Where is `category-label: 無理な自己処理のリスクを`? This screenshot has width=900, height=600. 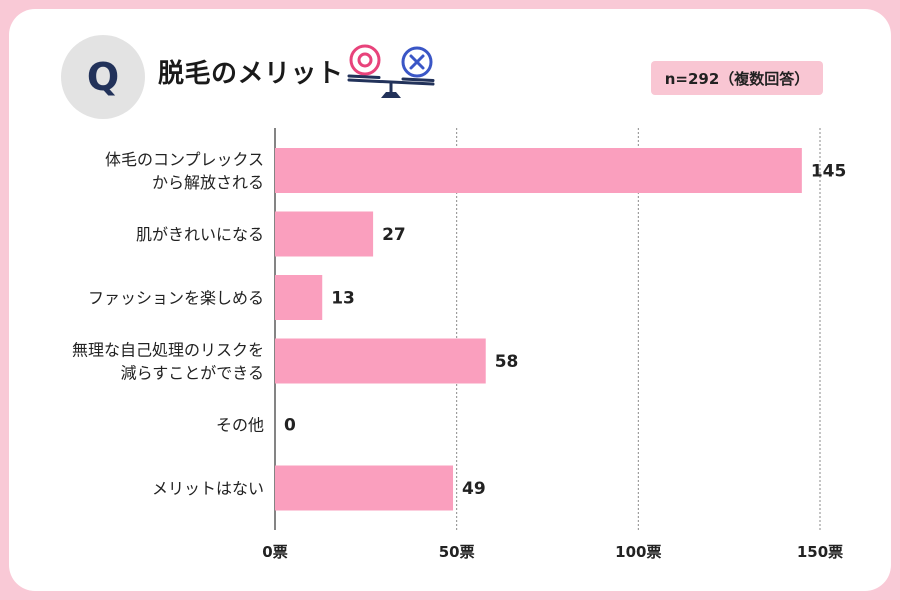
category-label: 無理な自己処理のリスクを is located at coordinates (168, 350).